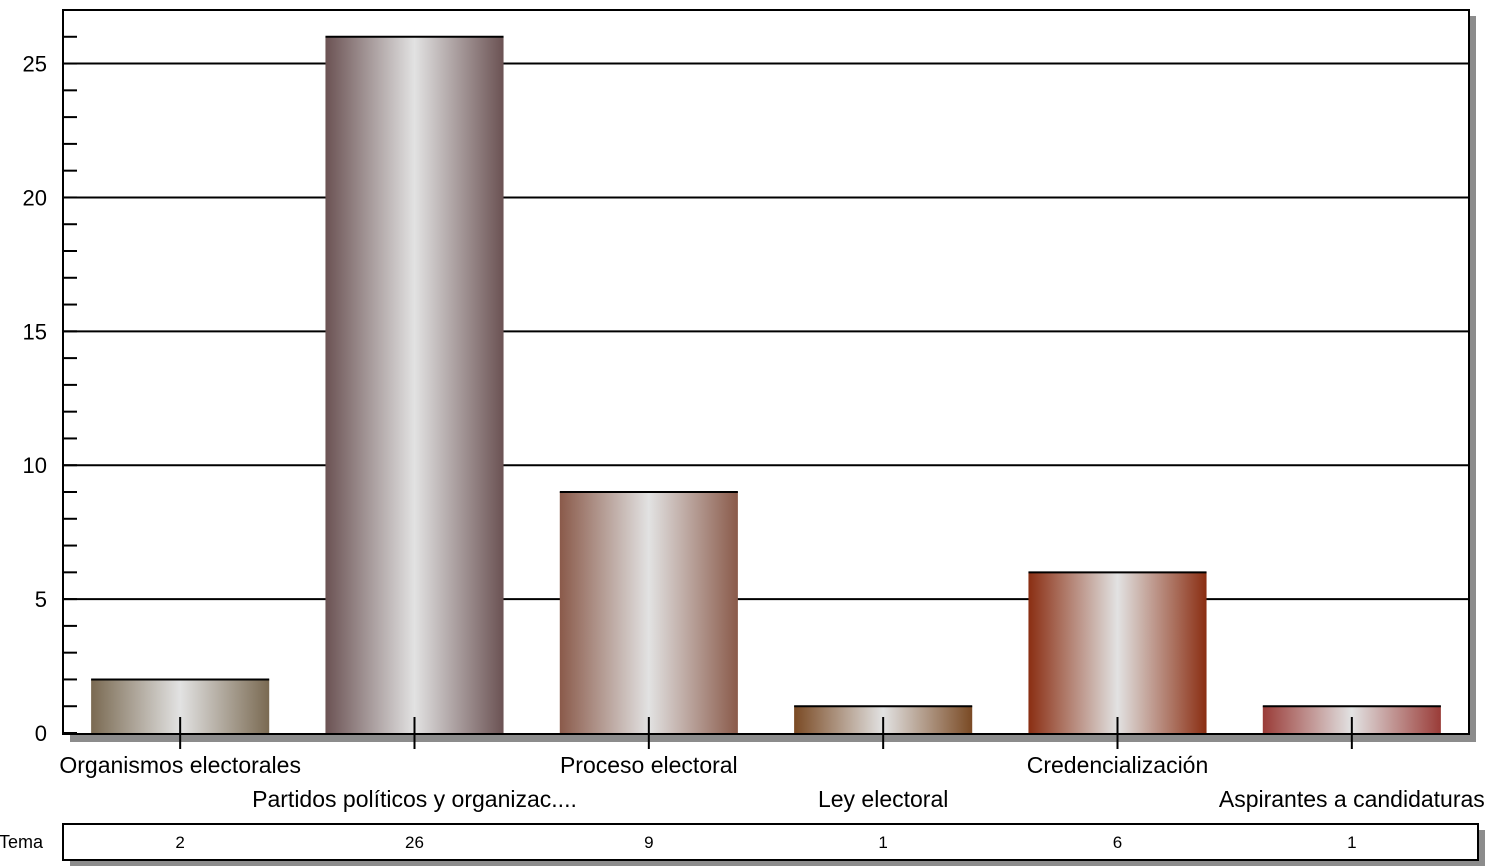  What do you see at coordinates (41, 733) in the screenshot?
I see `y-tick-label: 0` at bounding box center [41, 733].